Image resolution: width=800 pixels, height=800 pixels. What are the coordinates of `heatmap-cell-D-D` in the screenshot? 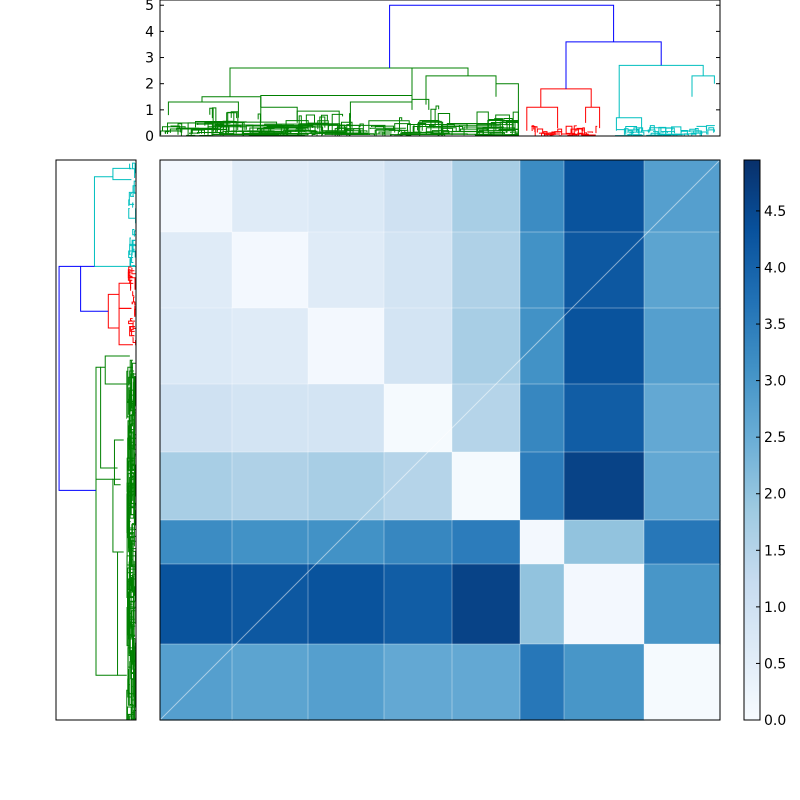 It's located at (418, 418).